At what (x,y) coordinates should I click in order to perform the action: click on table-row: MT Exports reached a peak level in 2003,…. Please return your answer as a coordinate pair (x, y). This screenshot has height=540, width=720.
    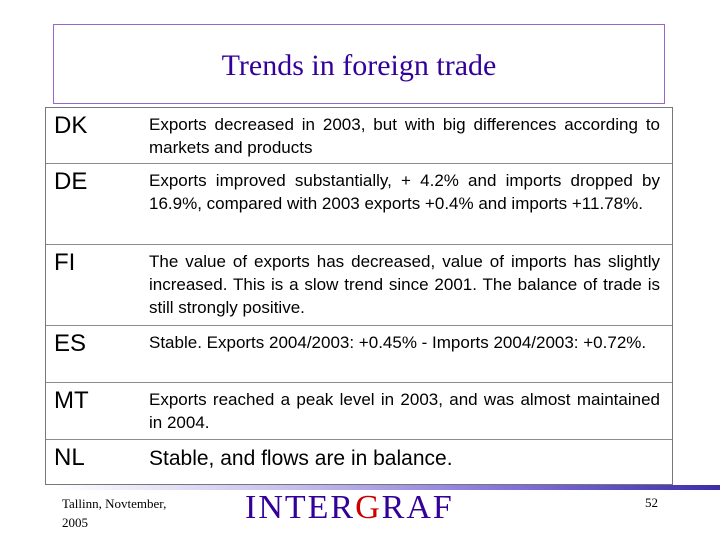
    Looking at the image, I should click on (359, 411).